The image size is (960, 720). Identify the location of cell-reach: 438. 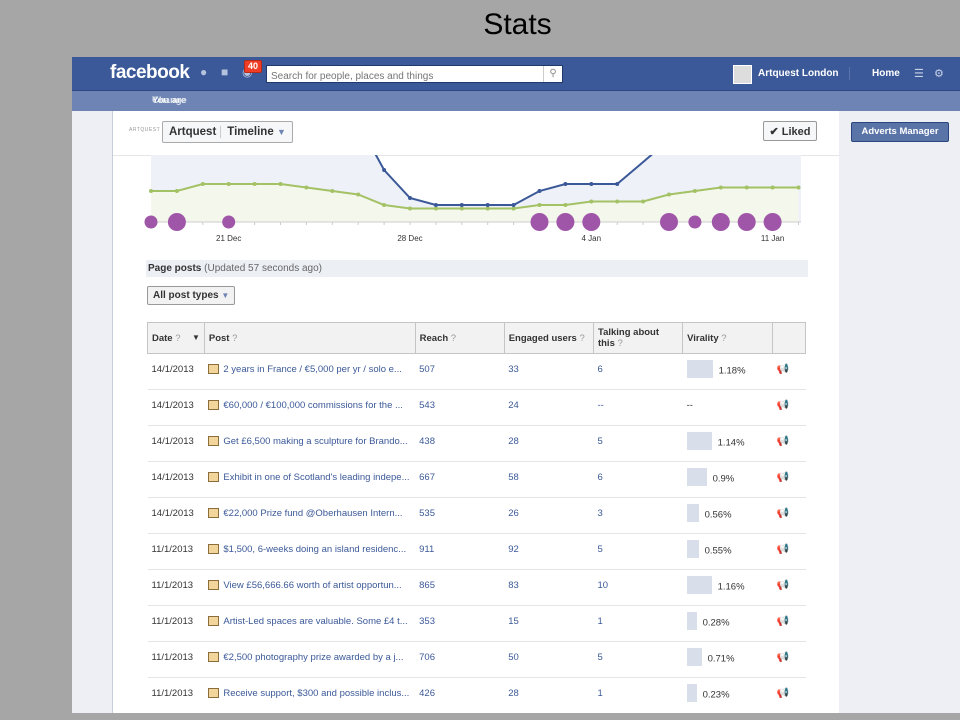
(460, 443).